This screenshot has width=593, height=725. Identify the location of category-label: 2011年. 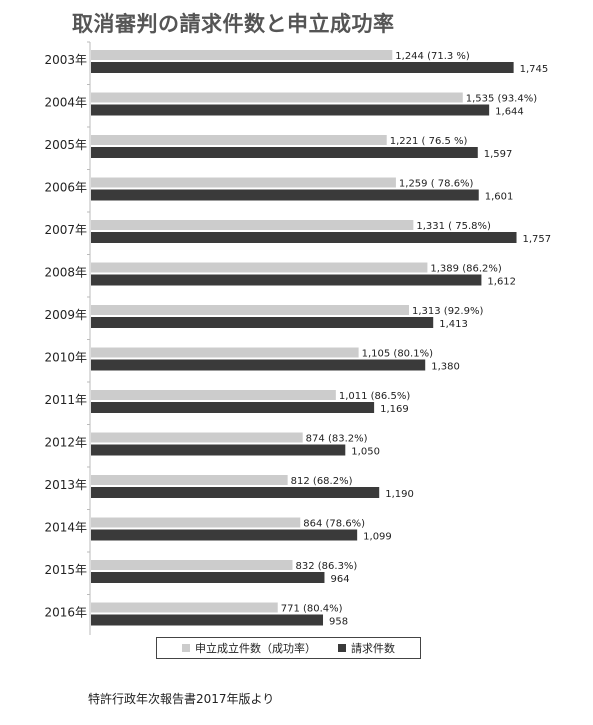
(65, 400).